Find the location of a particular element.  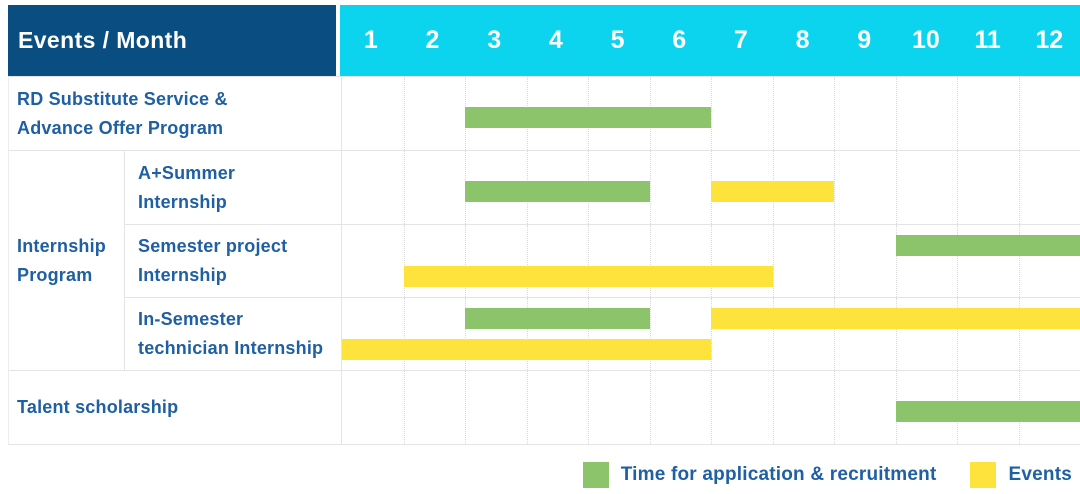

sub-row-label-line: Semester project is located at coordinates (213, 246).